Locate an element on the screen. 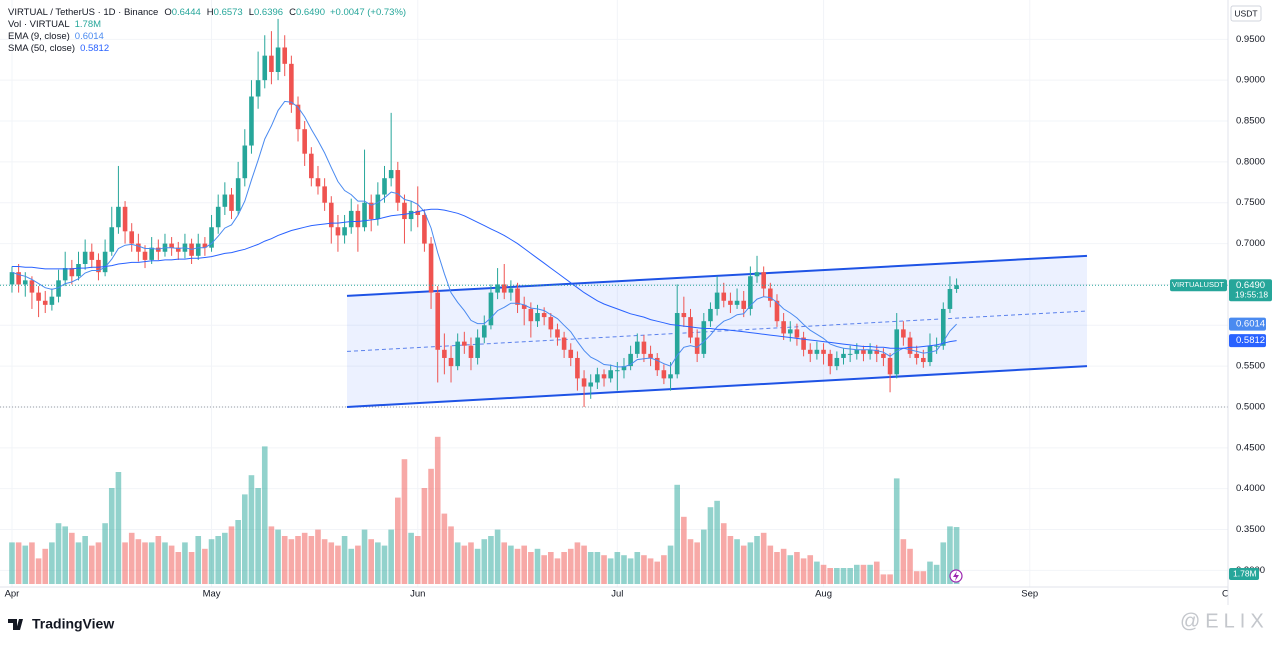  x-tick-label: May is located at coordinates (212, 594).